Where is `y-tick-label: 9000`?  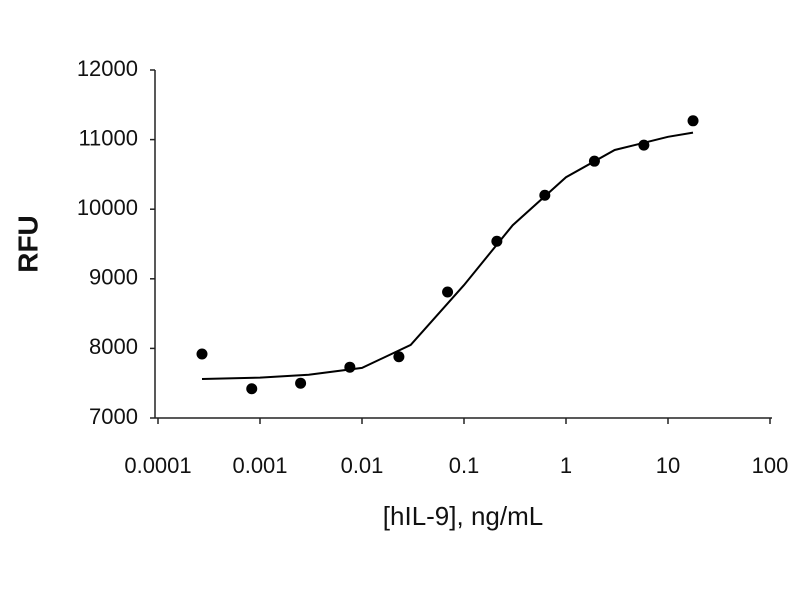
y-tick-label: 9000 is located at coordinates (113, 277).